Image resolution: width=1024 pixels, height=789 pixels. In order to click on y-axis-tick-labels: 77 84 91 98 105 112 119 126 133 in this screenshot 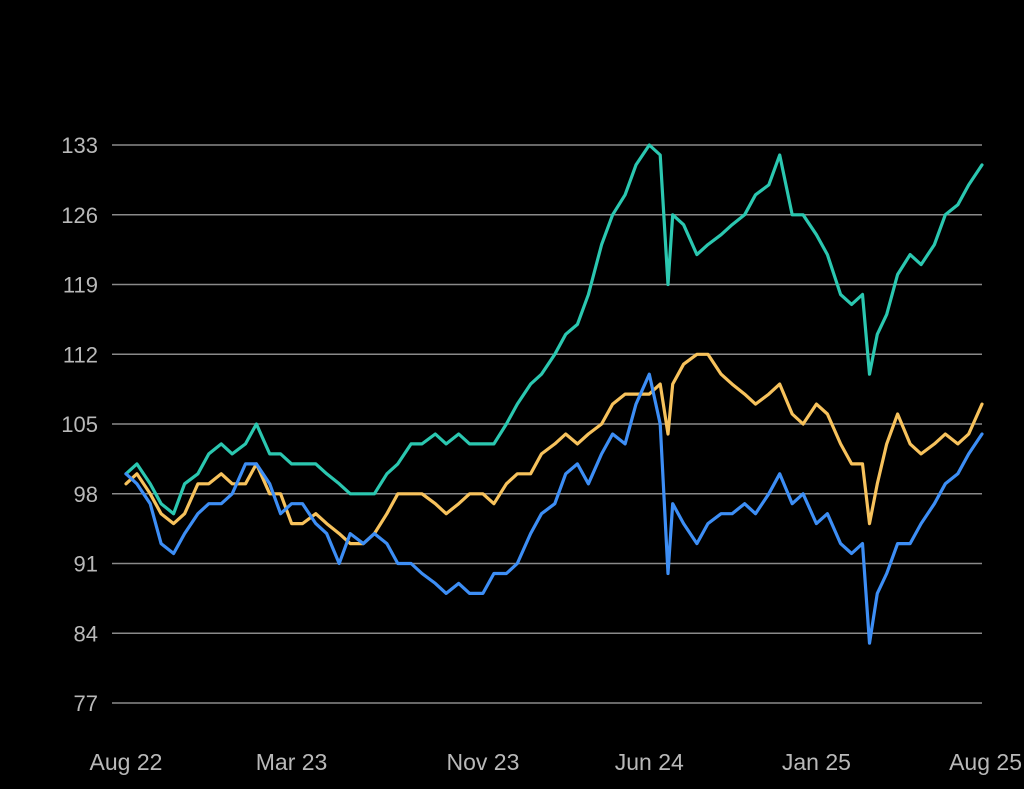, I will do `click(79, 424)`.